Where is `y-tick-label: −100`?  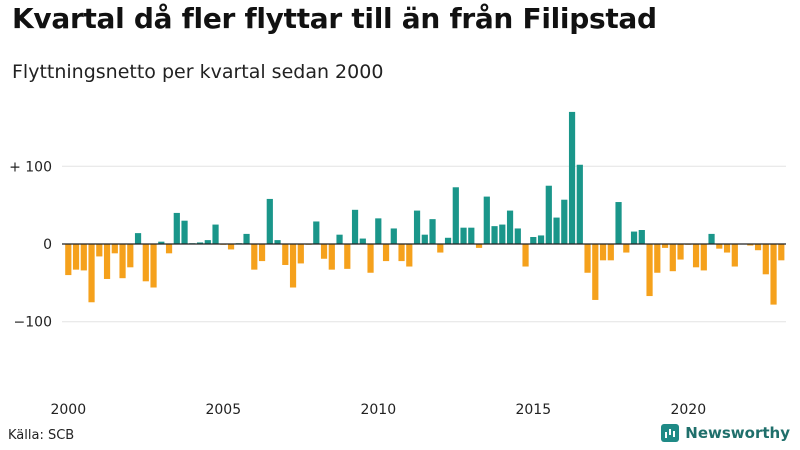
y-tick-label: −100 is located at coordinates (33, 323).